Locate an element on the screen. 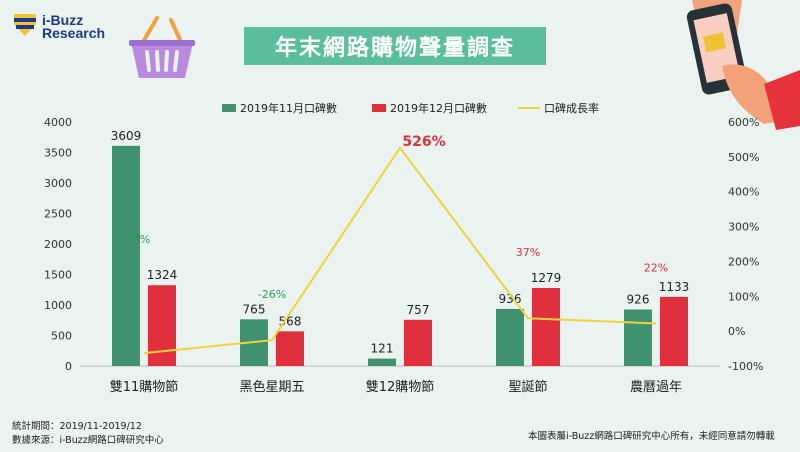  y-left-tick-label: 500 is located at coordinates (61, 336).